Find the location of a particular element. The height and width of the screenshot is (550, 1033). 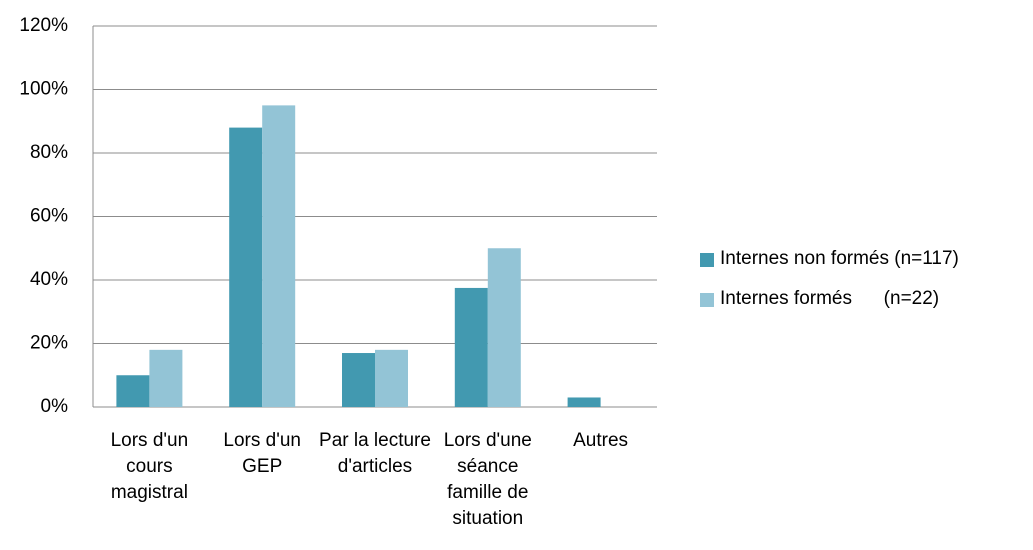

y-tick-label: 40% is located at coordinates (49, 279).